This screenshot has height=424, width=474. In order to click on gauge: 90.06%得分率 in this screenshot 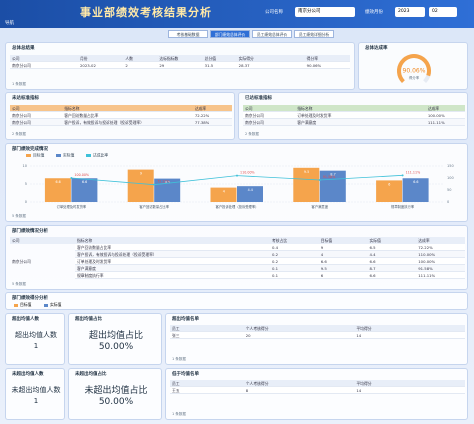, I will do `click(414, 69)`.